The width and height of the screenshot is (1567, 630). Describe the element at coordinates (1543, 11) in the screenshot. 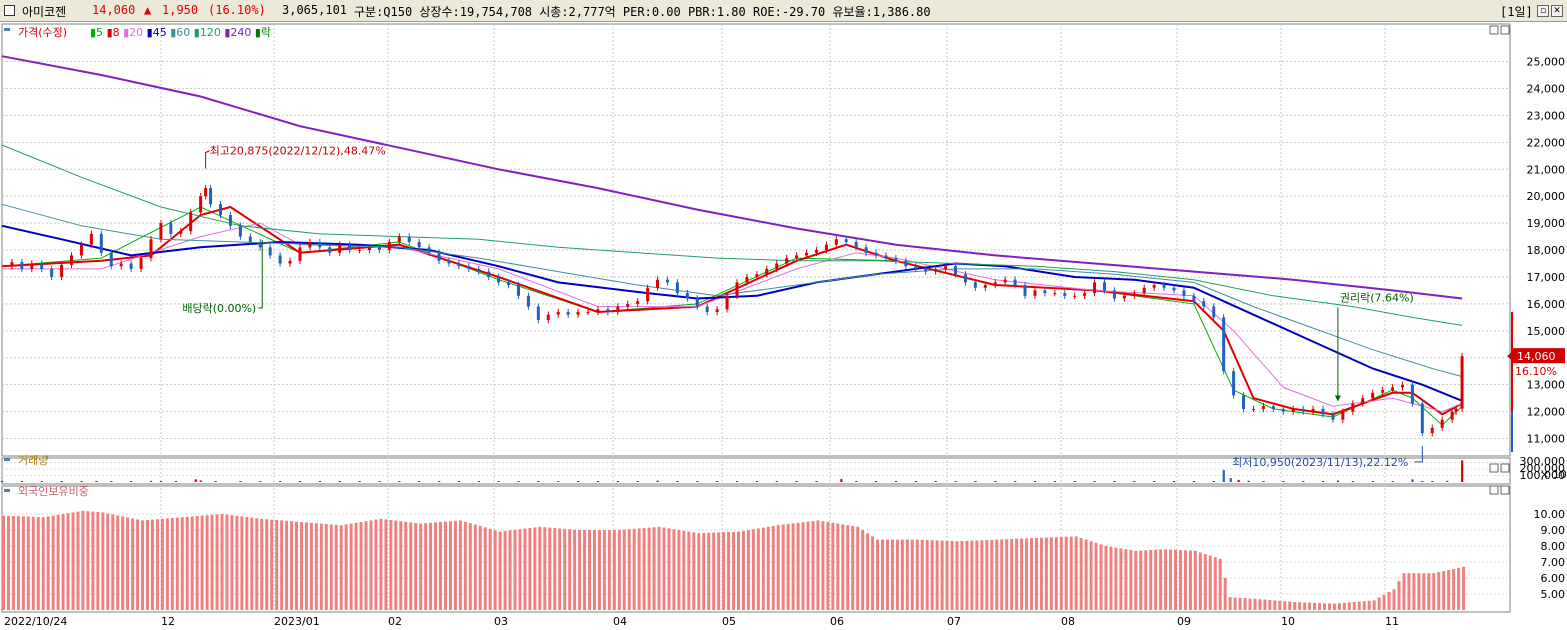

I see `restore-icon: ▫` at that location.